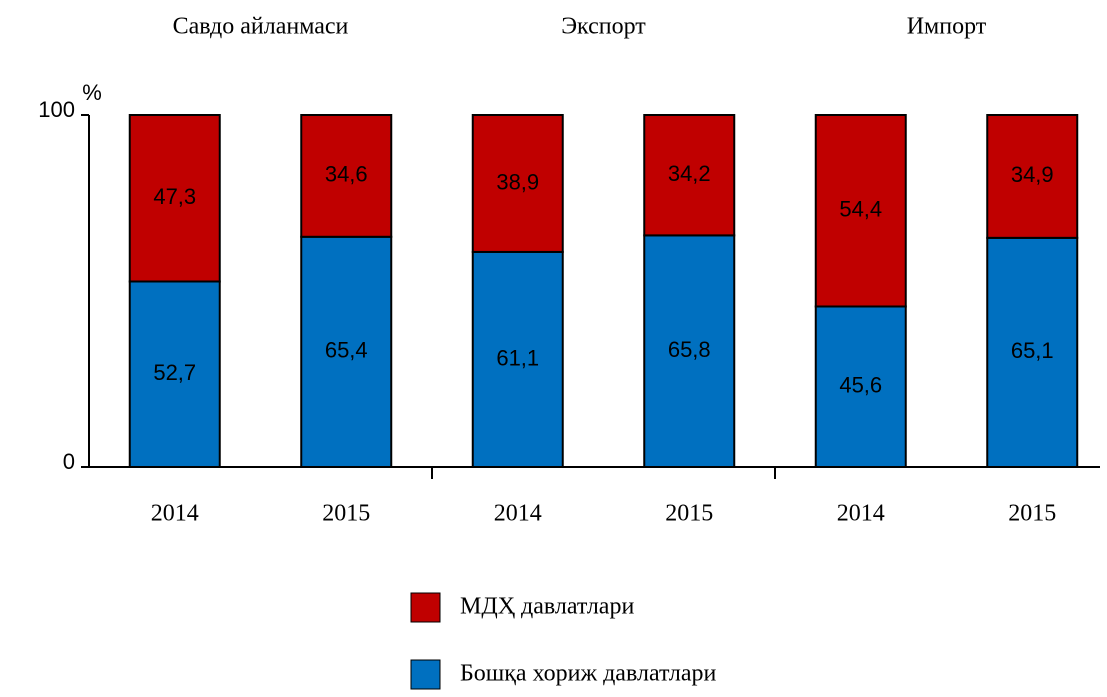 This screenshot has height=697, width=1107. I want to click on data-label: 54,4, so click(860, 209).